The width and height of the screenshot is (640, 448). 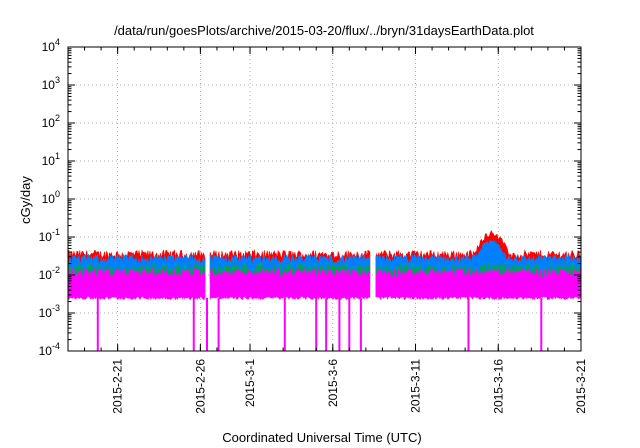 What do you see at coordinates (49, 235) in the screenshot?
I see `y-tick-label: 10⁻¹` at bounding box center [49, 235].